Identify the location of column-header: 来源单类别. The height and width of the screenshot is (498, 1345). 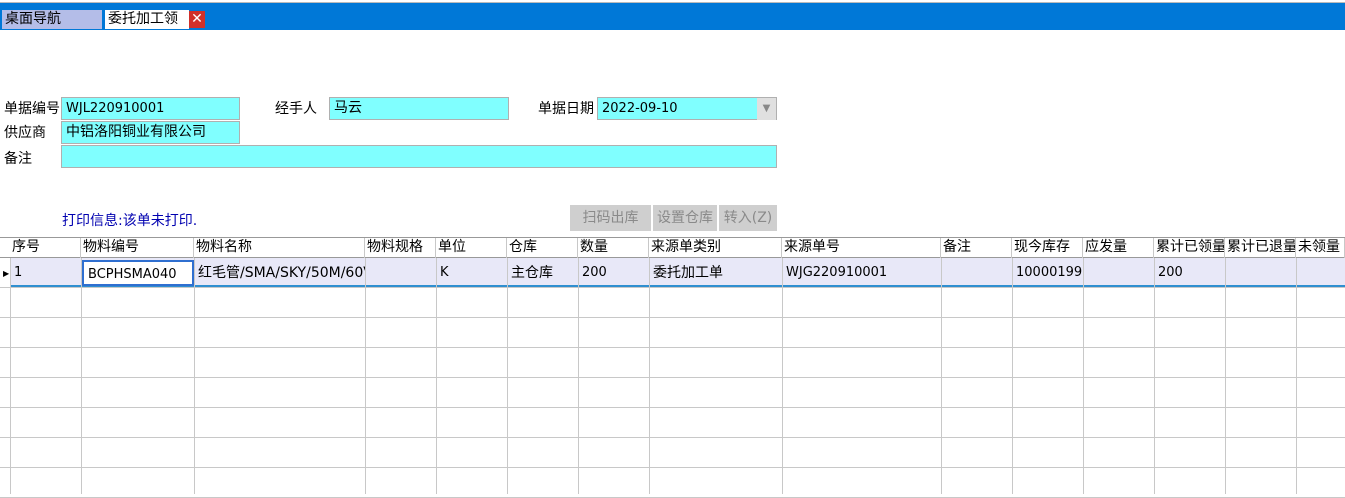
(715, 248).